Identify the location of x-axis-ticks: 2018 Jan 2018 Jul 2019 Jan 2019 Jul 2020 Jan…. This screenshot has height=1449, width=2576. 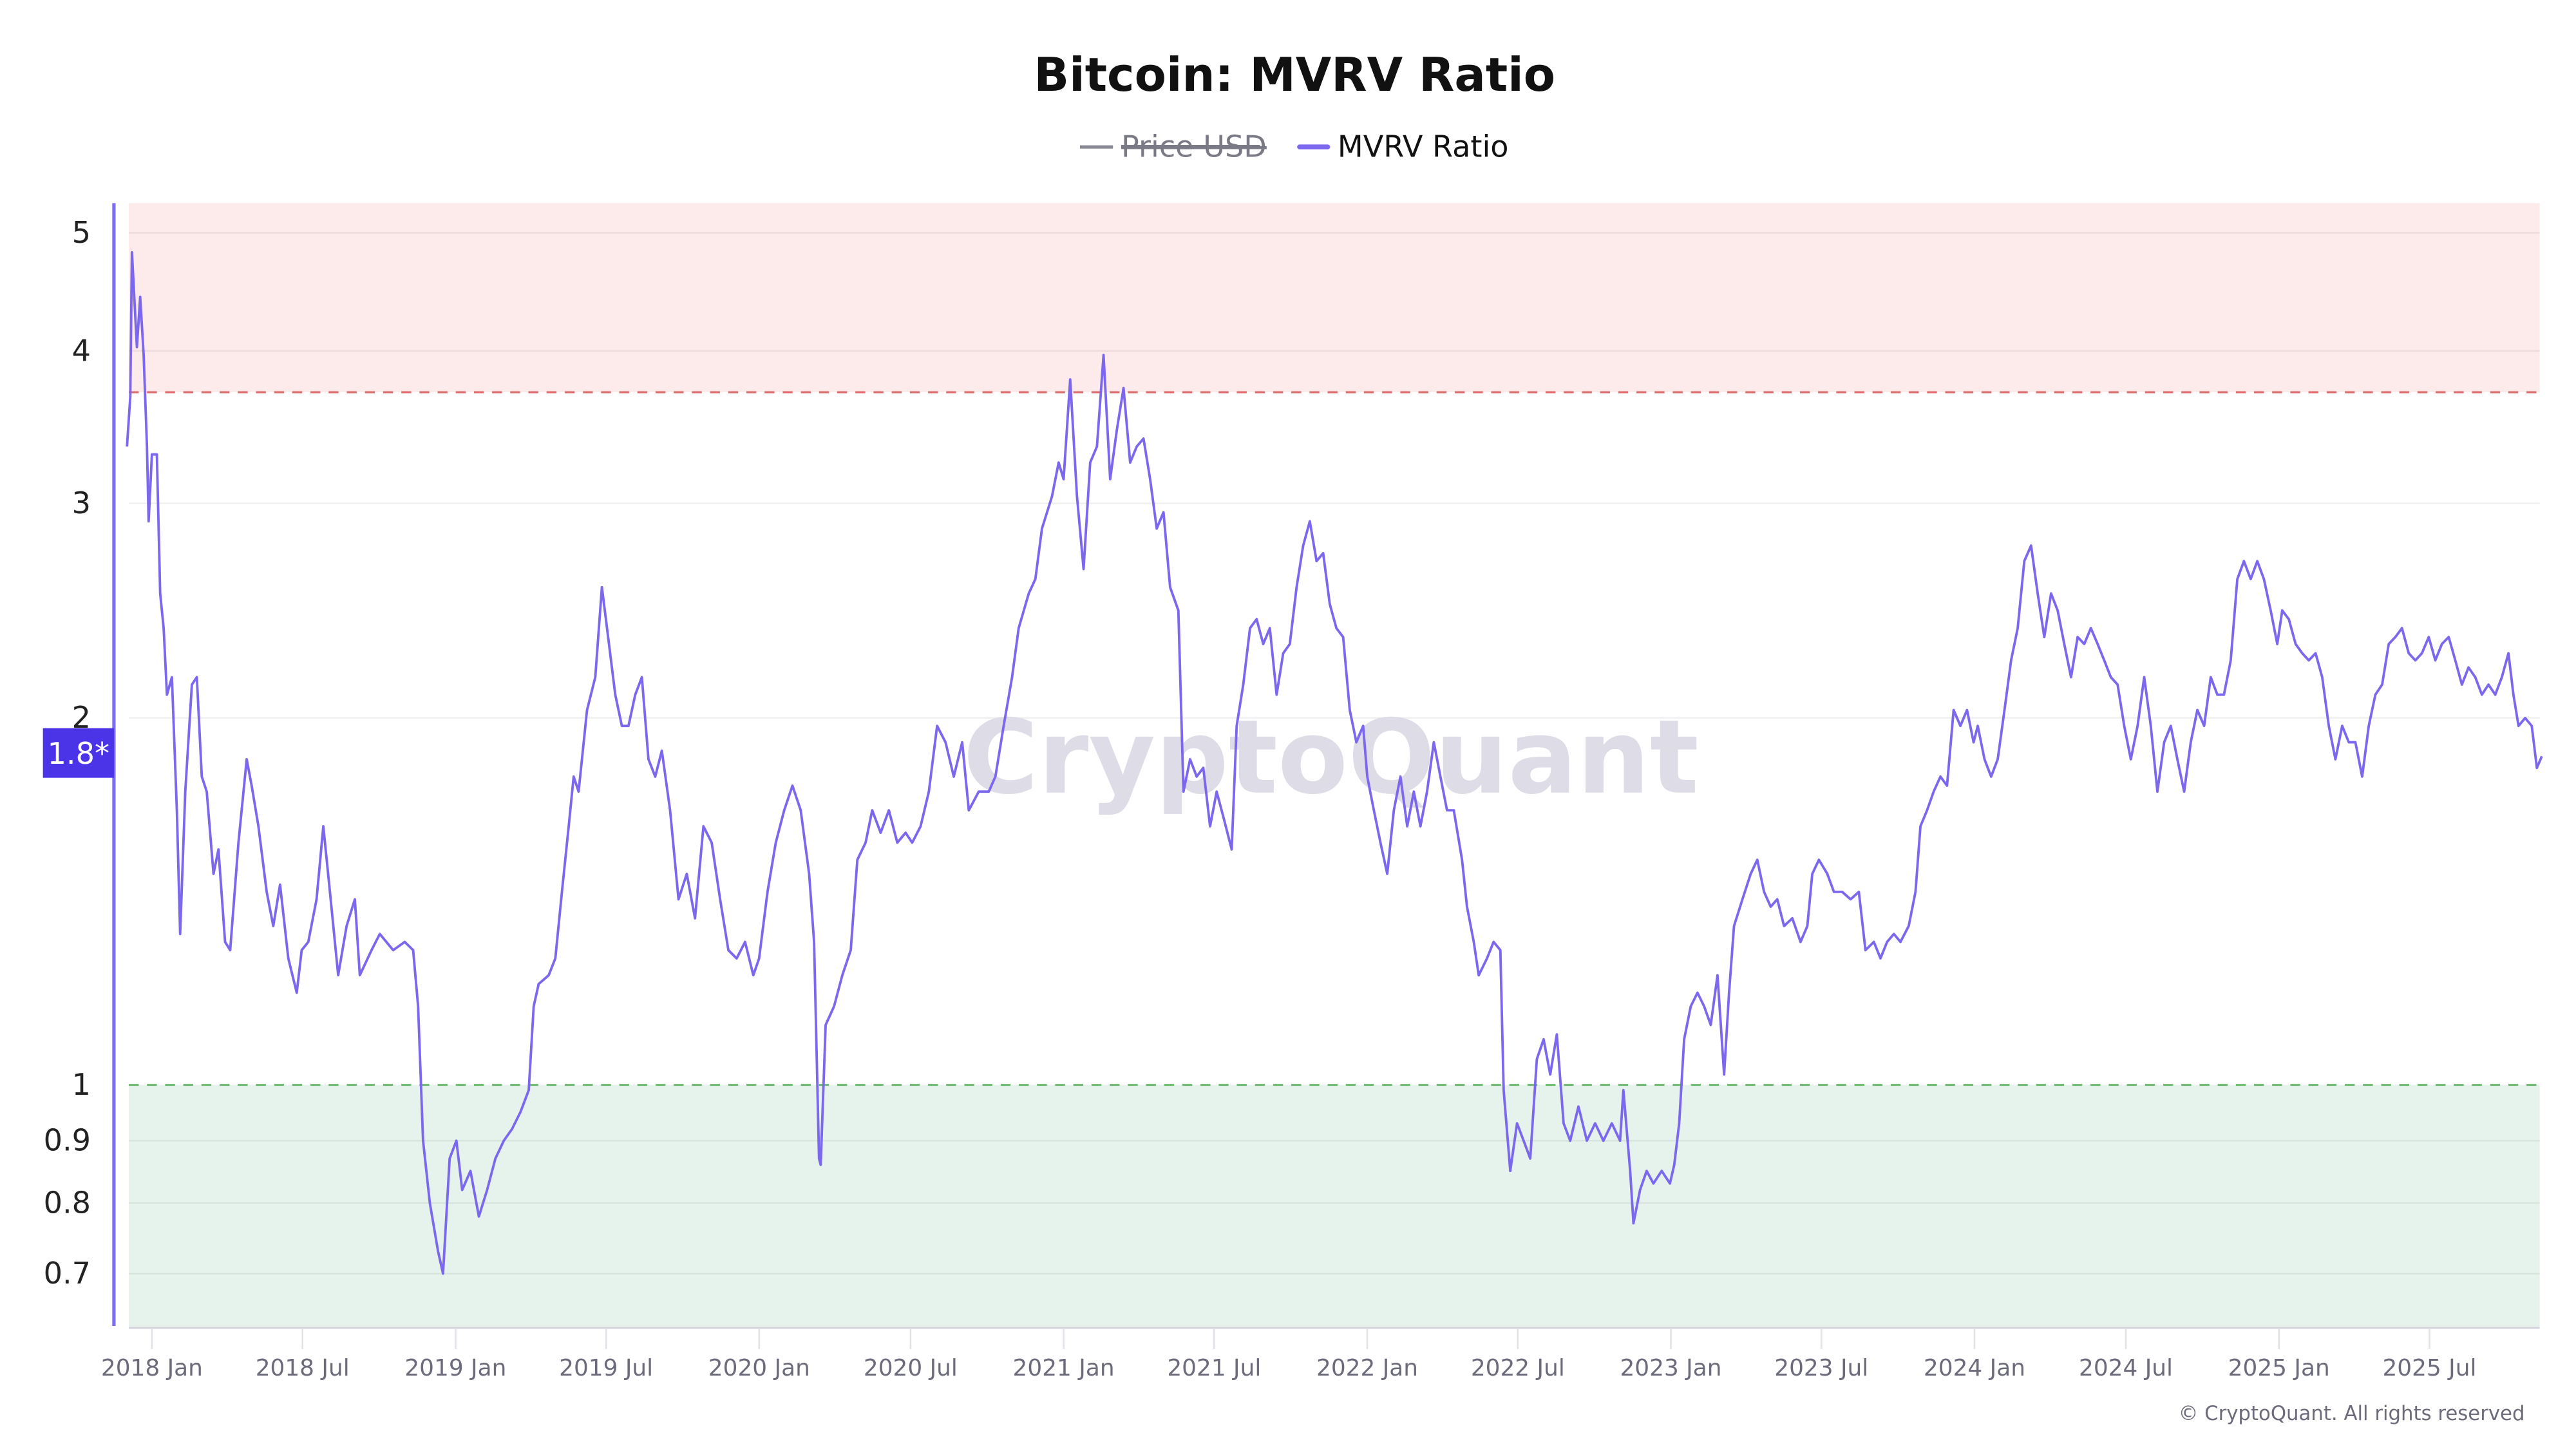
(1288, 1355).